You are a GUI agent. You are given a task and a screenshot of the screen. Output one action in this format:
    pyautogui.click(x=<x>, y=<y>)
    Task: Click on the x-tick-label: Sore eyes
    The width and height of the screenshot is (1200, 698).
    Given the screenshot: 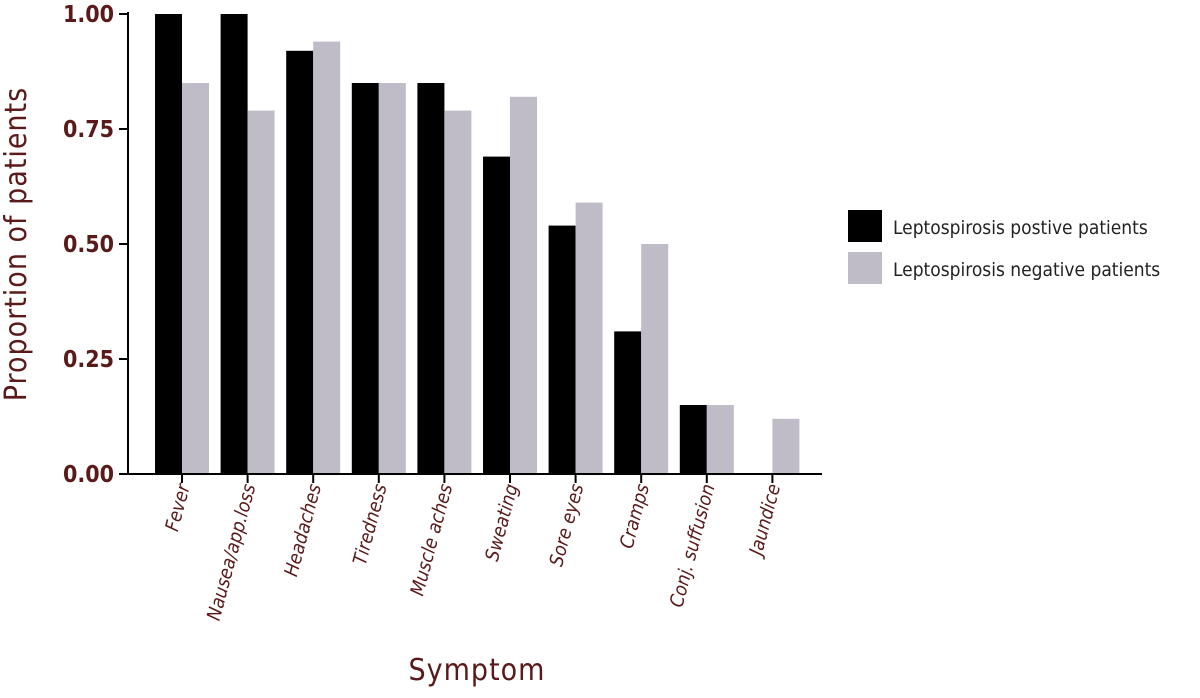 What is the action you would take?
    pyautogui.click(x=566, y=525)
    